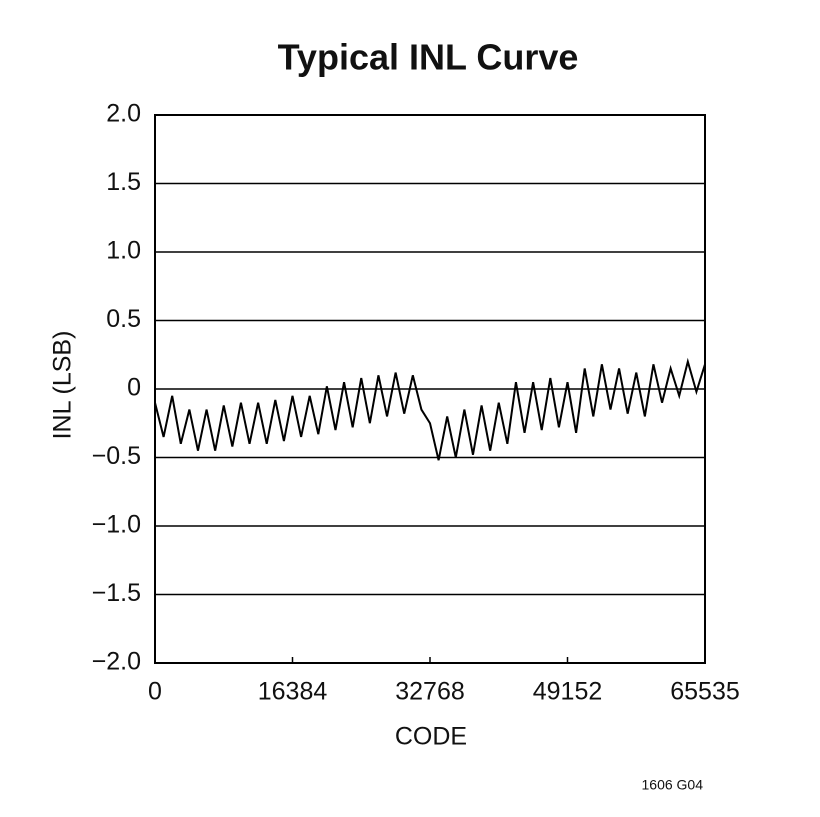 The image size is (820, 817). What do you see at coordinates (705, 692) in the screenshot?
I see `x-tick-label: 65535` at bounding box center [705, 692].